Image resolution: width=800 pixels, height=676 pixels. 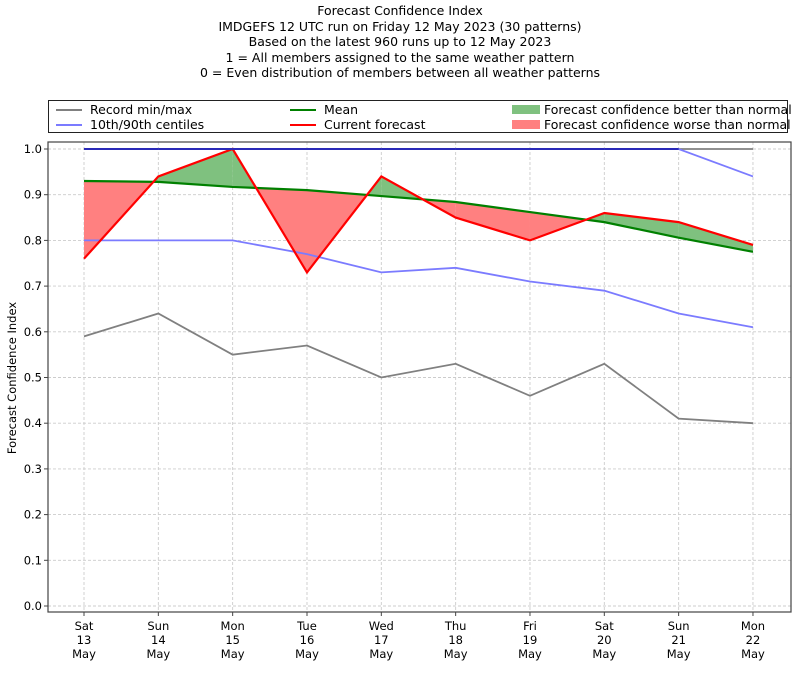 I want to click on x-tick-label-line: 16, so click(x=307, y=640).